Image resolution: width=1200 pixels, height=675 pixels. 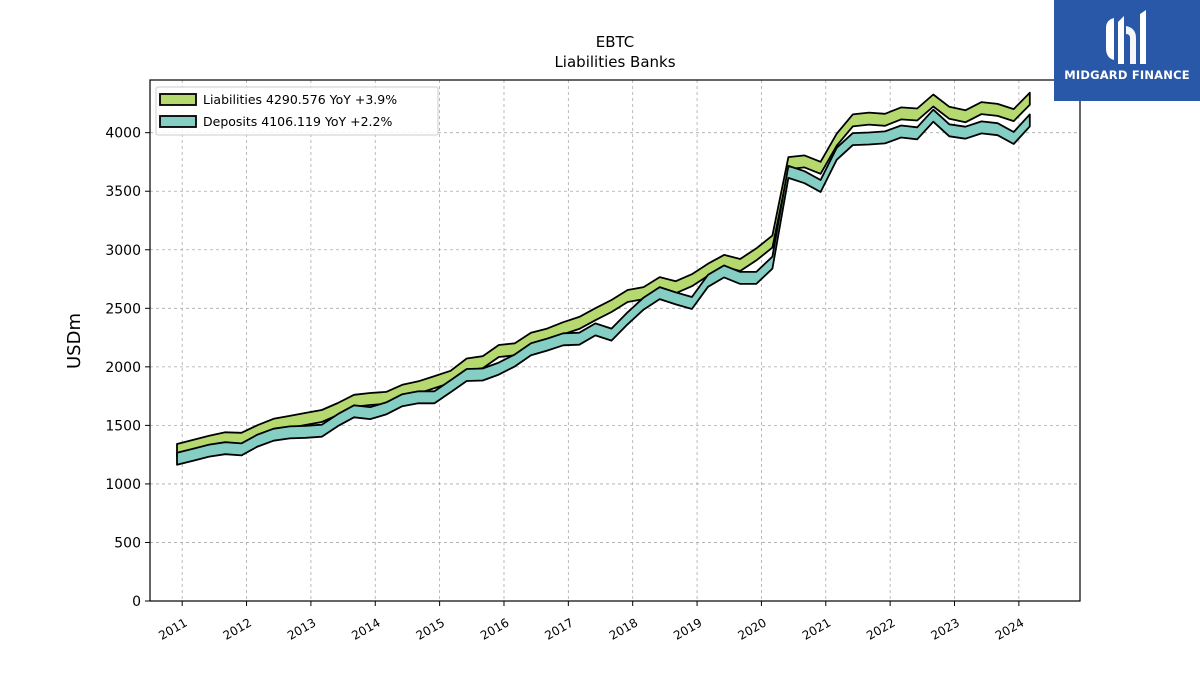 What do you see at coordinates (127, 543) in the screenshot?
I see `y-tick-label: 500` at bounding box center [127, 543].